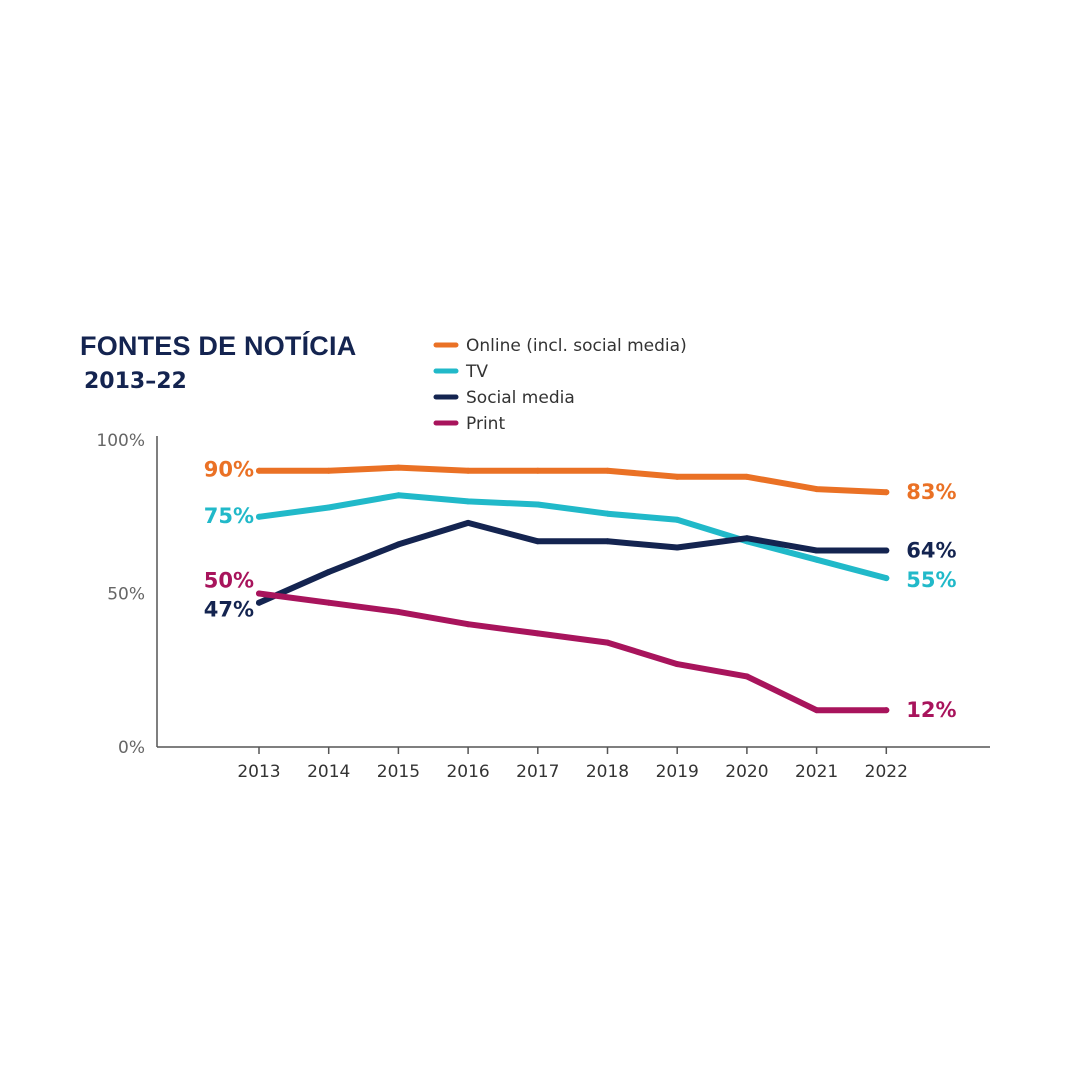 Image resolution: width=1080 pixels, height=1080 pixels. What do you see at coordinates (816, 772) in the screenshot?
I see `x-tick-label: 2021` at bounding box center [816, 772].